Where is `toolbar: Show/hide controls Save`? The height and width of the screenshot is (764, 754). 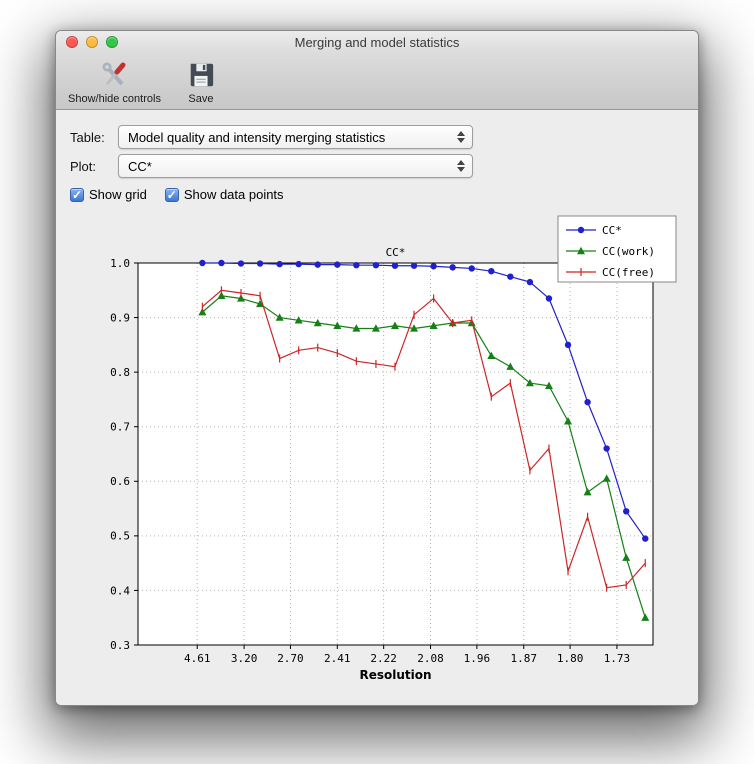
toolbar: Show/hide controls Save is located at coordinates (377, 81).